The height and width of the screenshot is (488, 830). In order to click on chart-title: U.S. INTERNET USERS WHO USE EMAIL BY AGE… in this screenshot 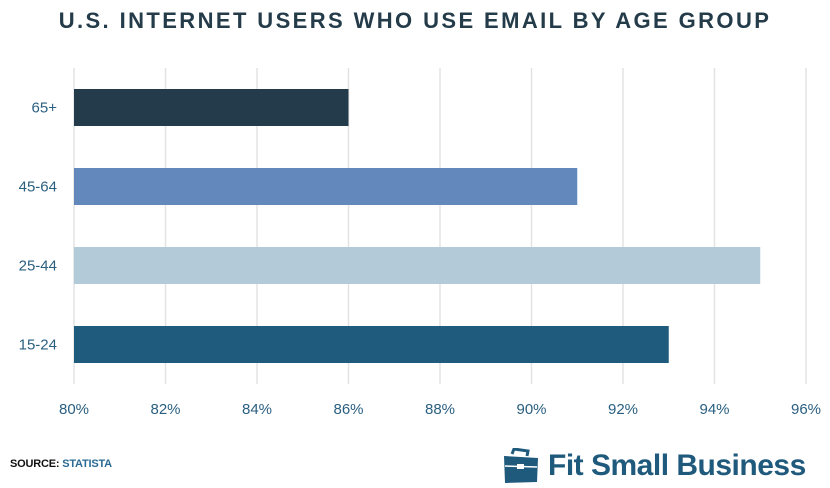, I will do `click(415, 20)`.